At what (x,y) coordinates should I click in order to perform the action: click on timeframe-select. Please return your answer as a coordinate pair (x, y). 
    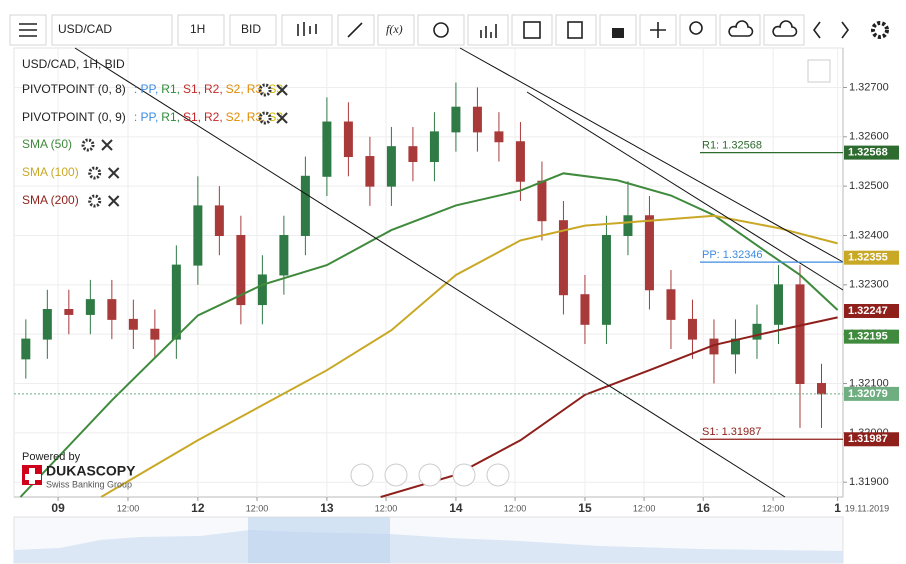
    Looking at the image, I should click on (201, 30).